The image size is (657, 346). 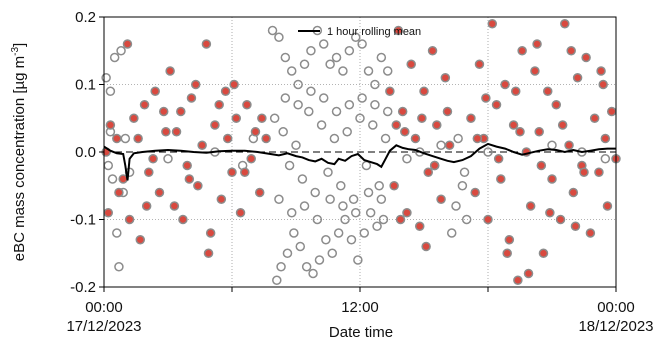 What do you see at coordinates (85, 17) in the screenshot?
I see `y-tick-label: 0.2` at bounding box center [85, 17].